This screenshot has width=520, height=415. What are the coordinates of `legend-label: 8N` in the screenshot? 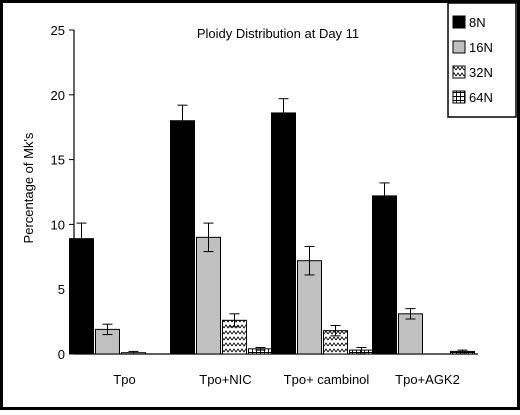 It's located at (477, 22).